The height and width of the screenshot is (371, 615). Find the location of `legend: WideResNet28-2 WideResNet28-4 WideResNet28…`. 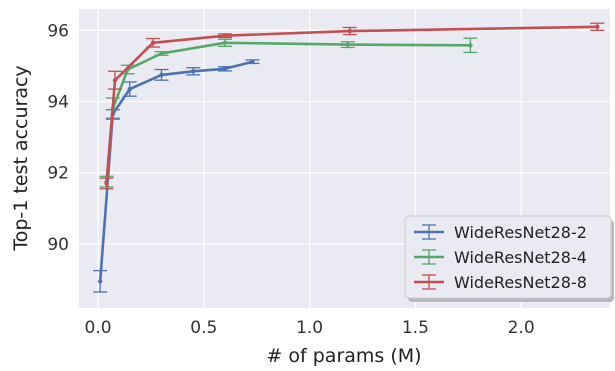

legend: WideResNet28-2 WideResNet28-4 WideResNet28… is located at coordinates (509, 258).